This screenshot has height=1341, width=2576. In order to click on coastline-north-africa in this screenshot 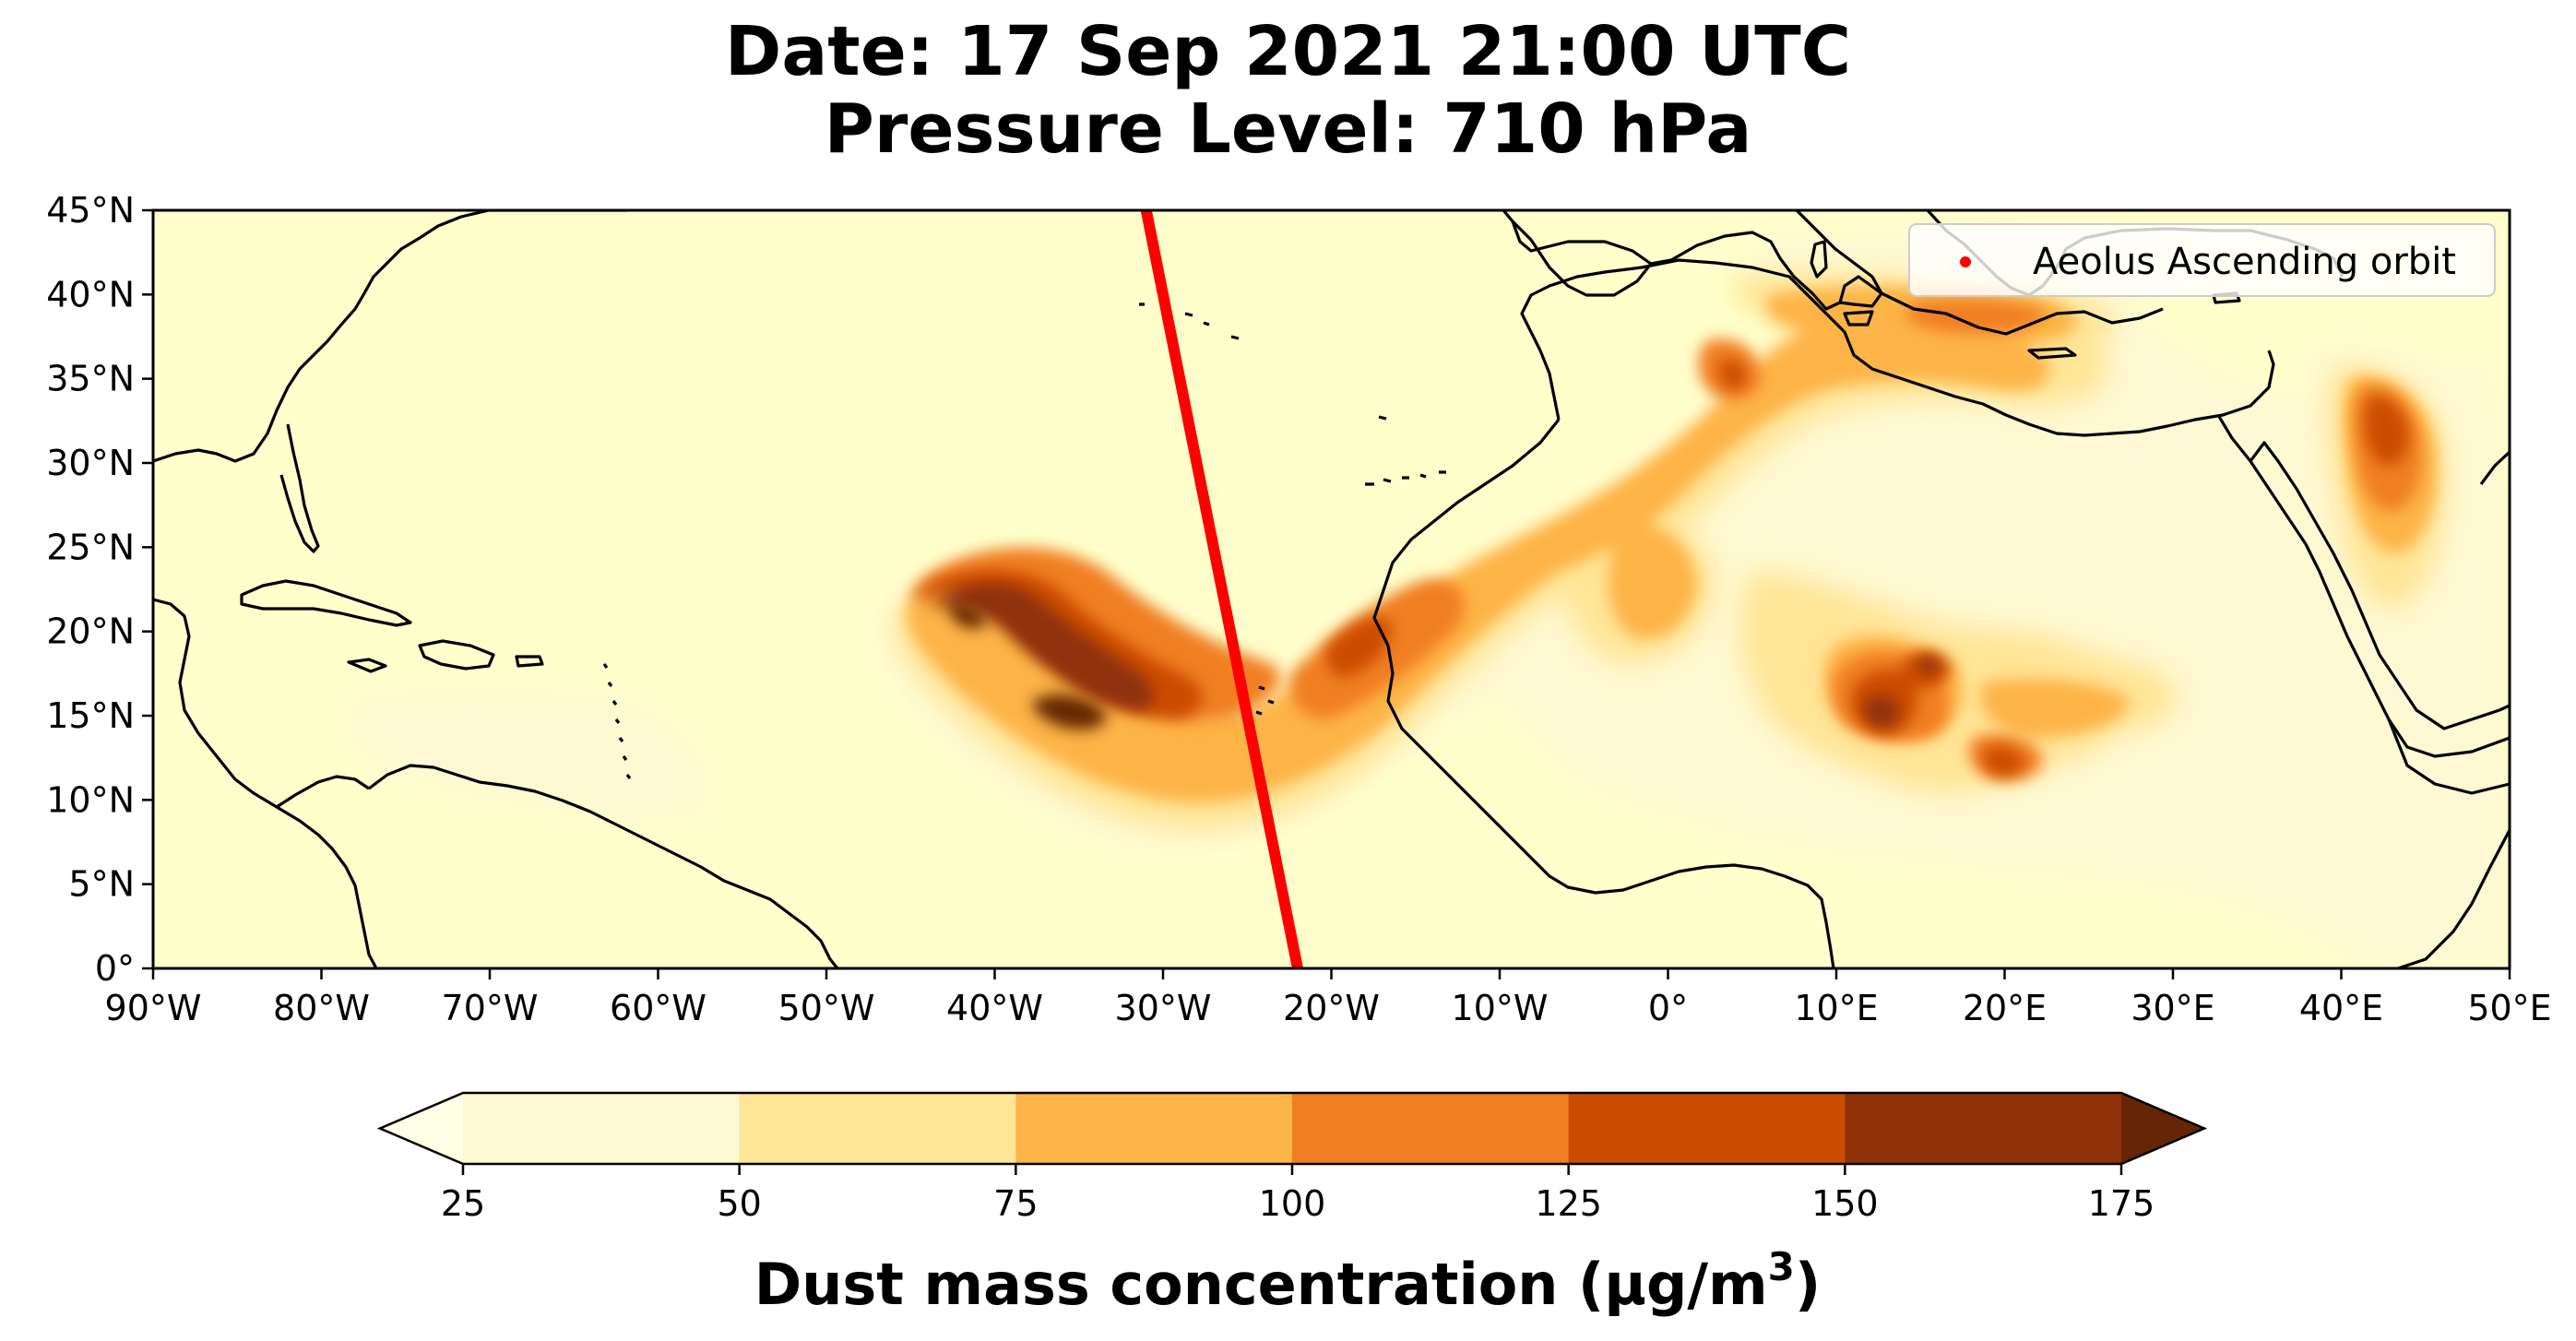, I will do `click(1897, 347)`.